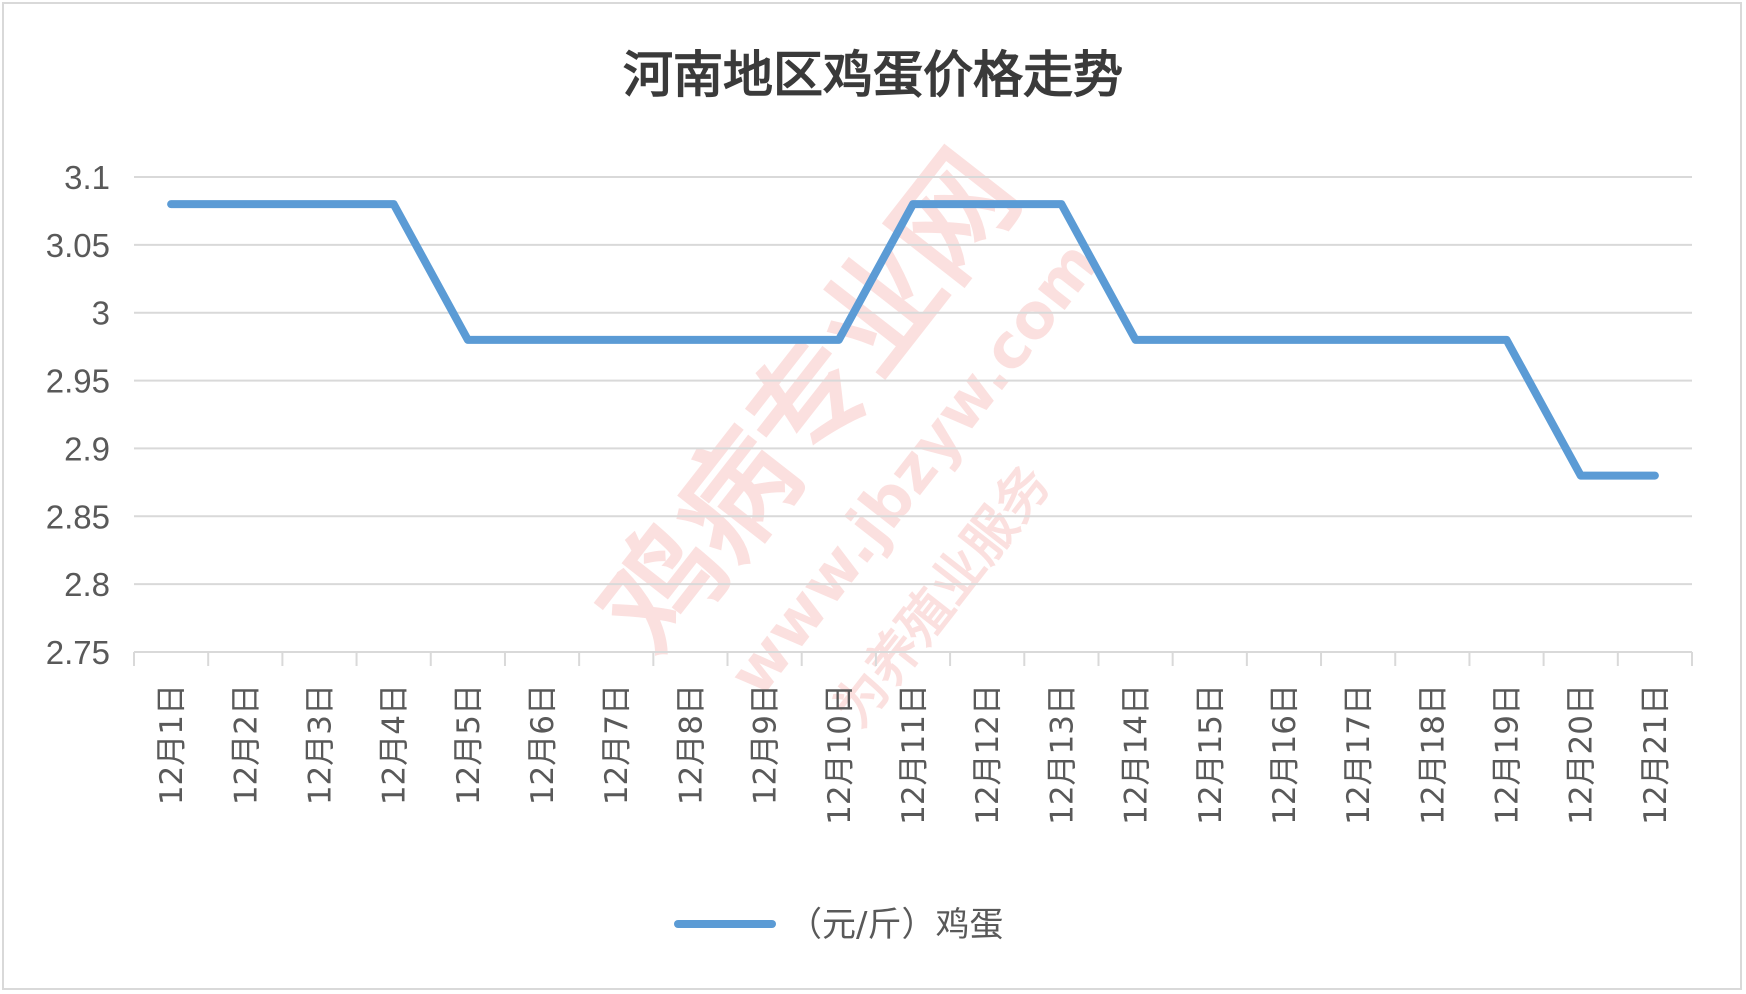  I want to click on x-tick-label: 12月20日, so click(1582, 754).